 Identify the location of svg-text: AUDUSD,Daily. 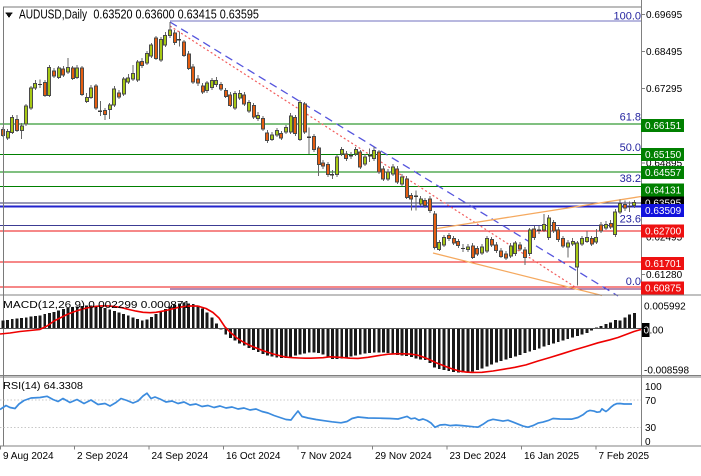
(53, 14).